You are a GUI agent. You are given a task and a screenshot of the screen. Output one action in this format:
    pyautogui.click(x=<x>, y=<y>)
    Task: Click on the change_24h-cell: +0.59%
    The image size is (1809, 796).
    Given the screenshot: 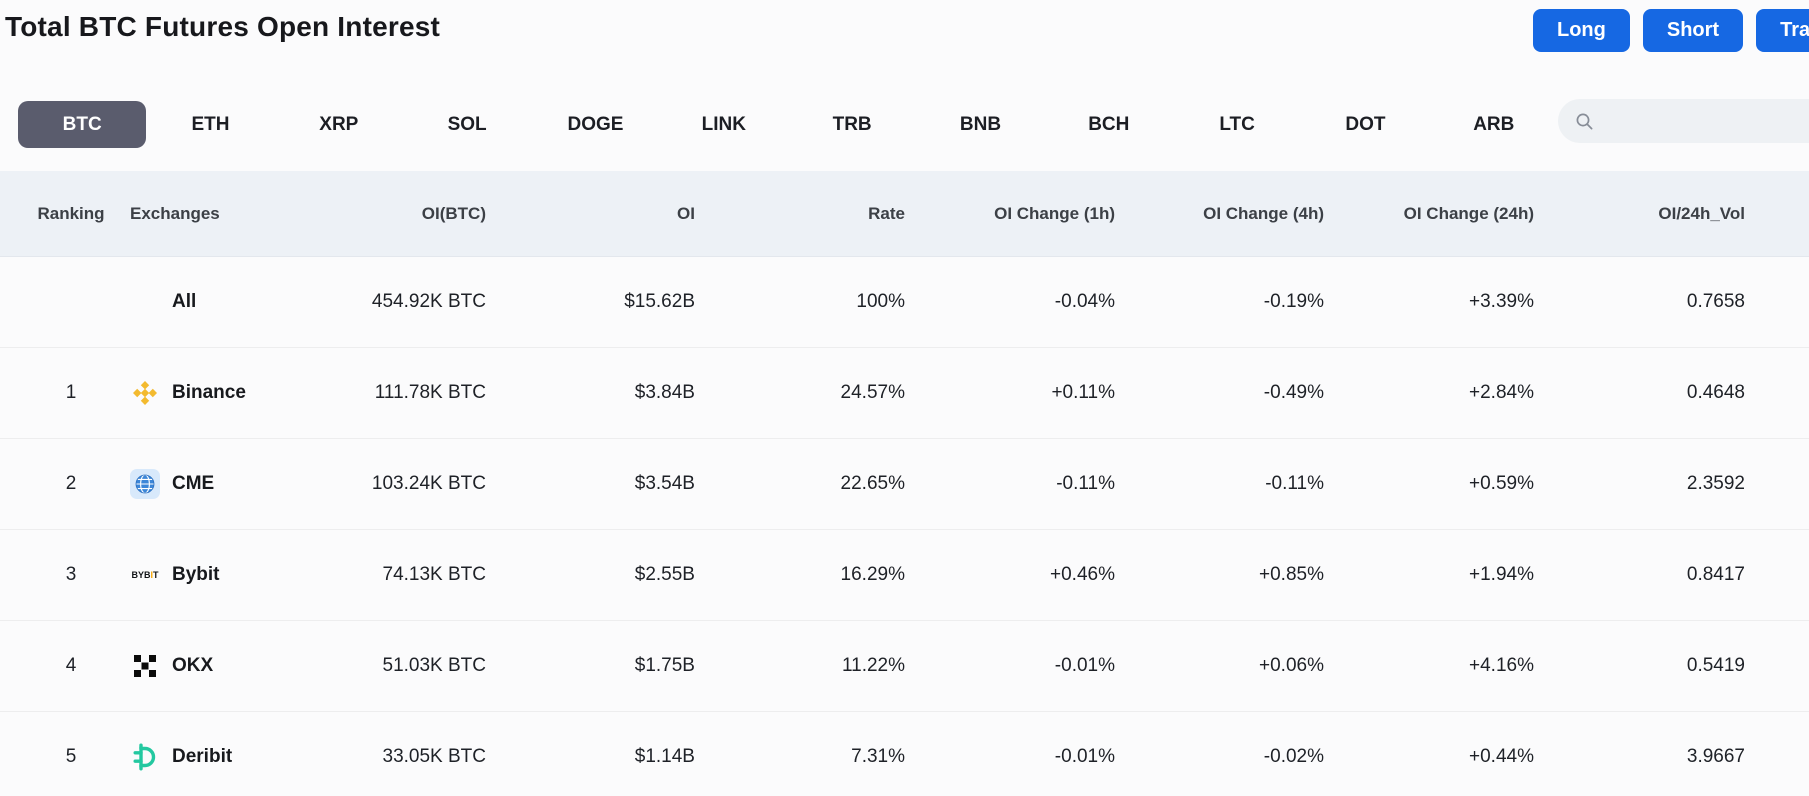 What is the action you would take?
    pyautogui.click(x=1501, y=483)
    